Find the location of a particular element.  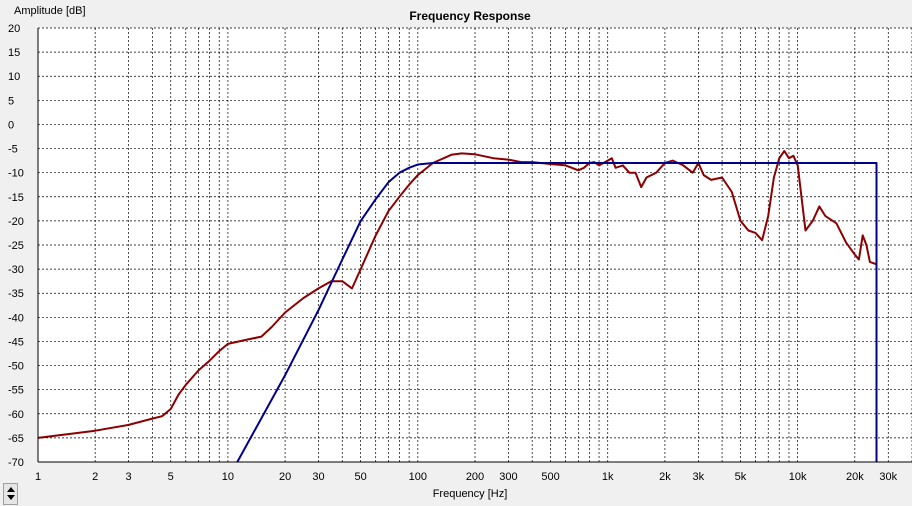

y-tick-label: -65 is located at coordinates (16, 439).